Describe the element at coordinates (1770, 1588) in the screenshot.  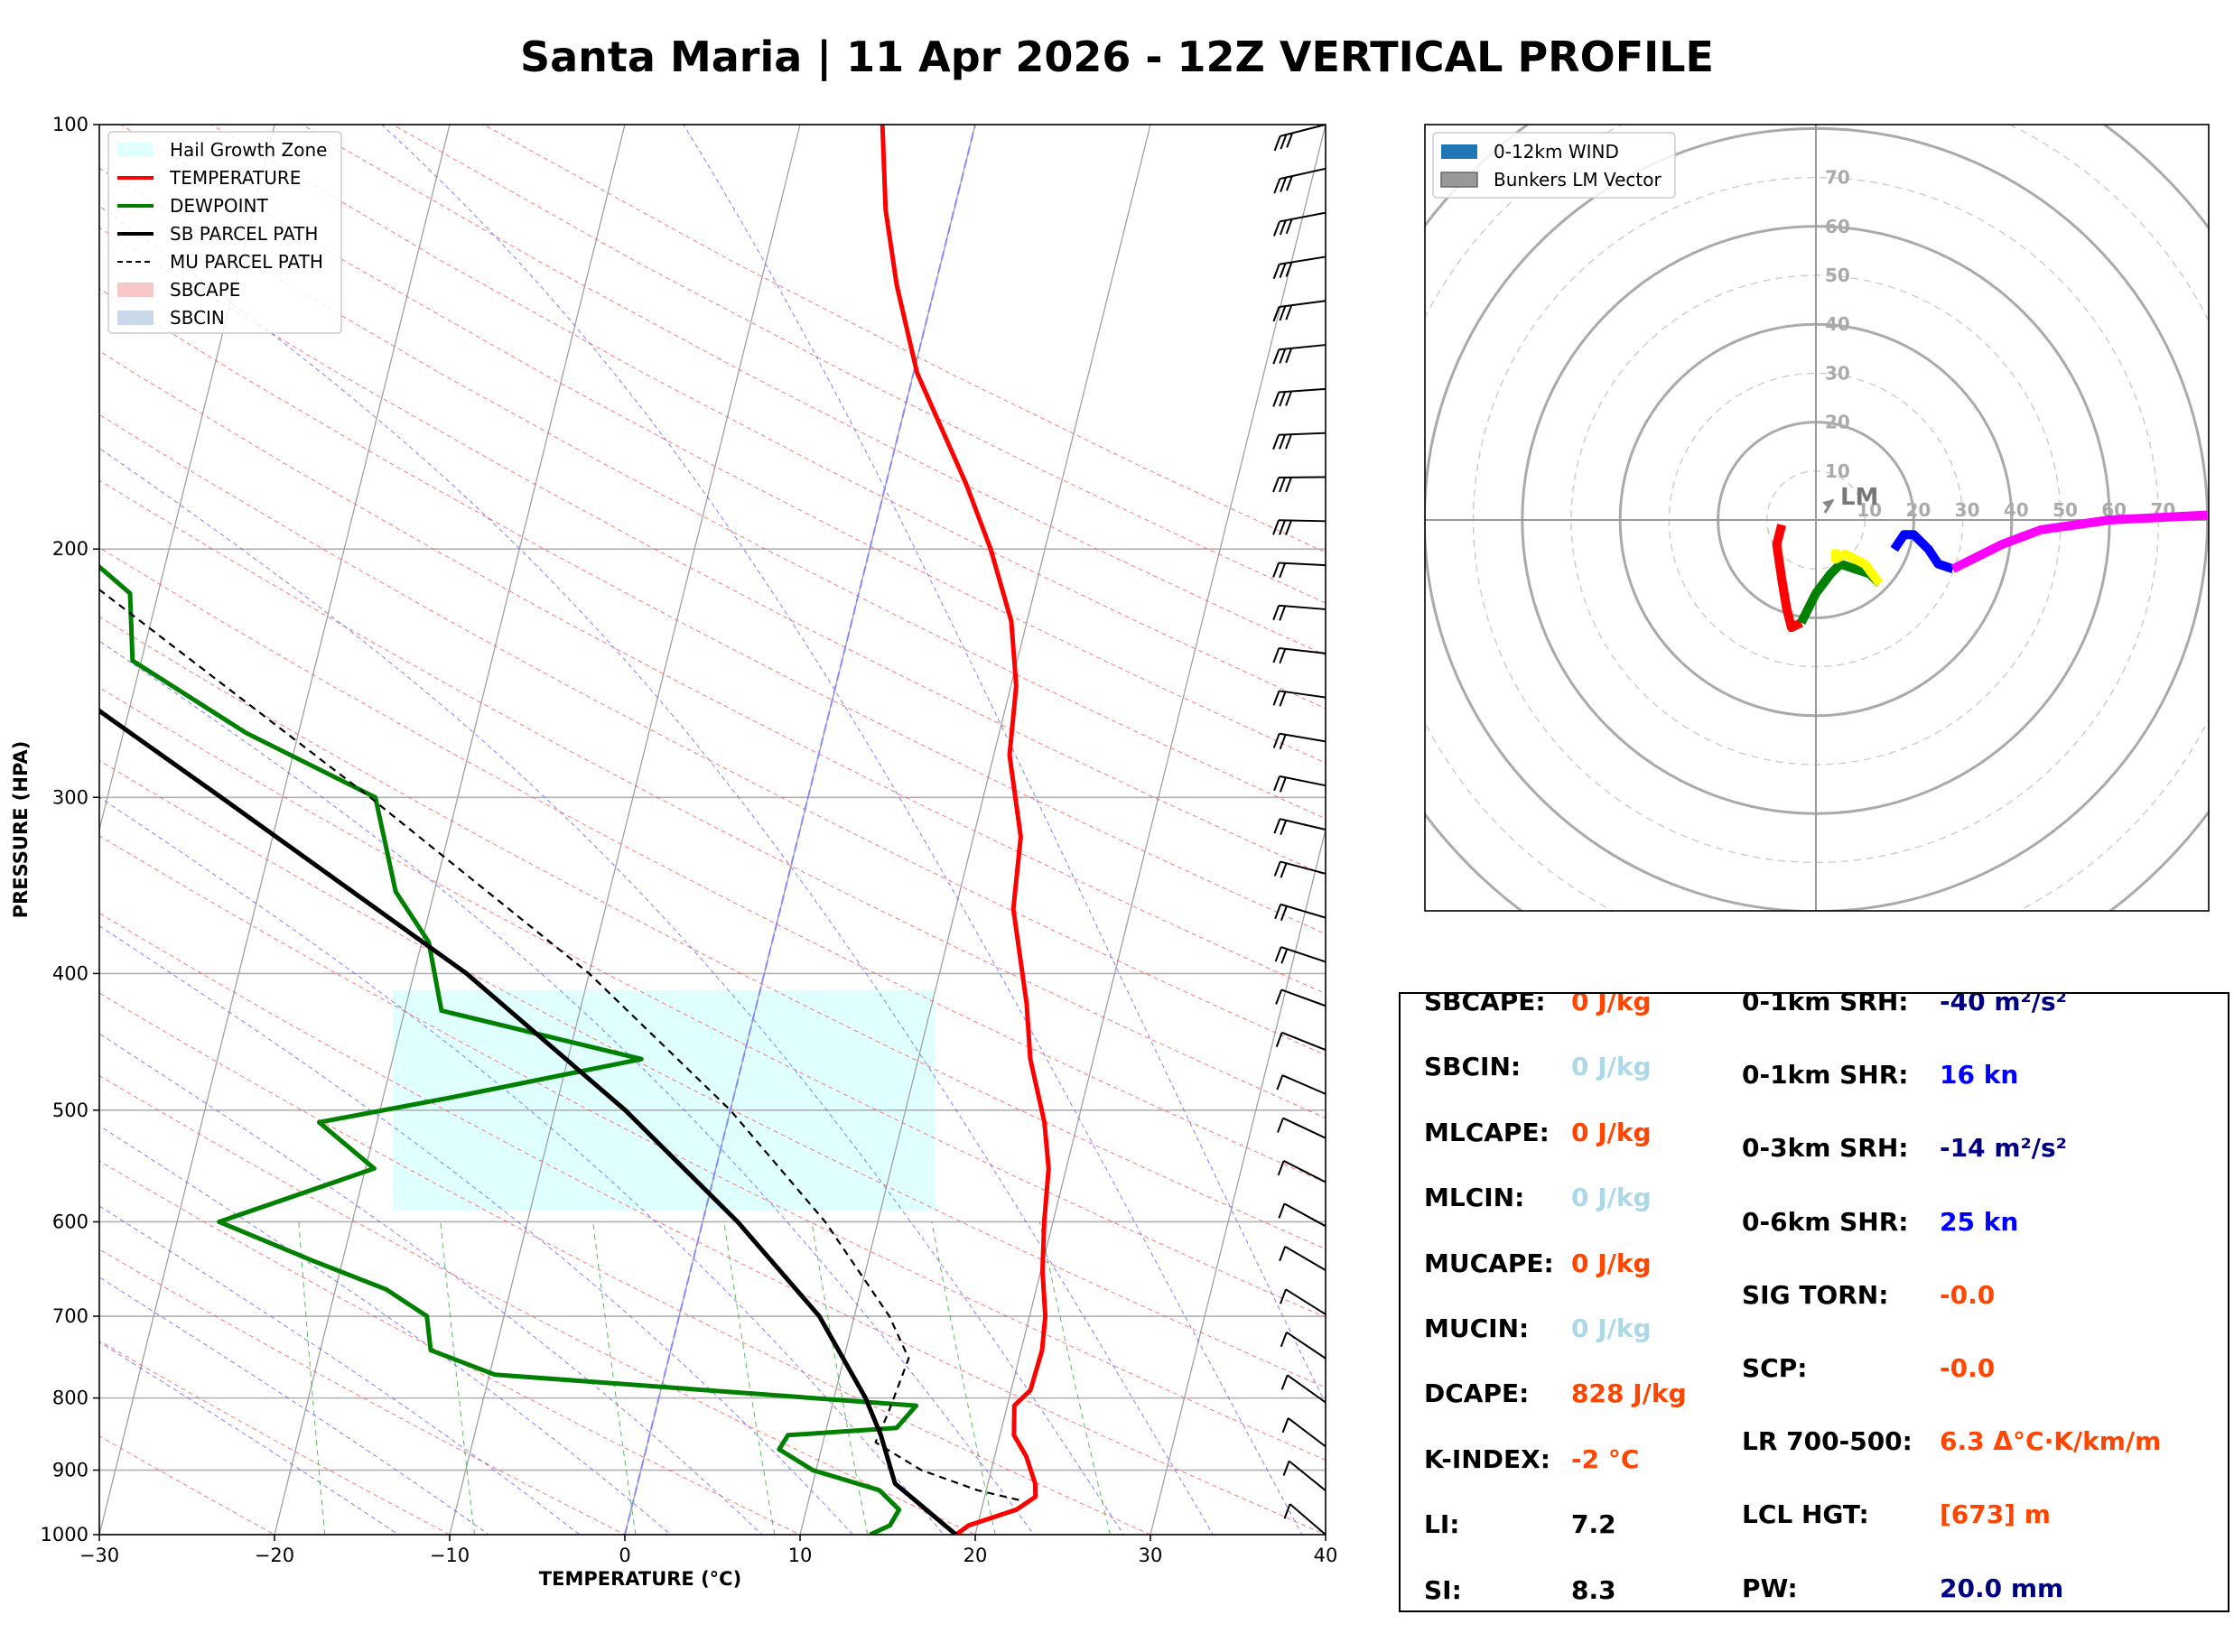
I see `stat-label: PW:` at that location.